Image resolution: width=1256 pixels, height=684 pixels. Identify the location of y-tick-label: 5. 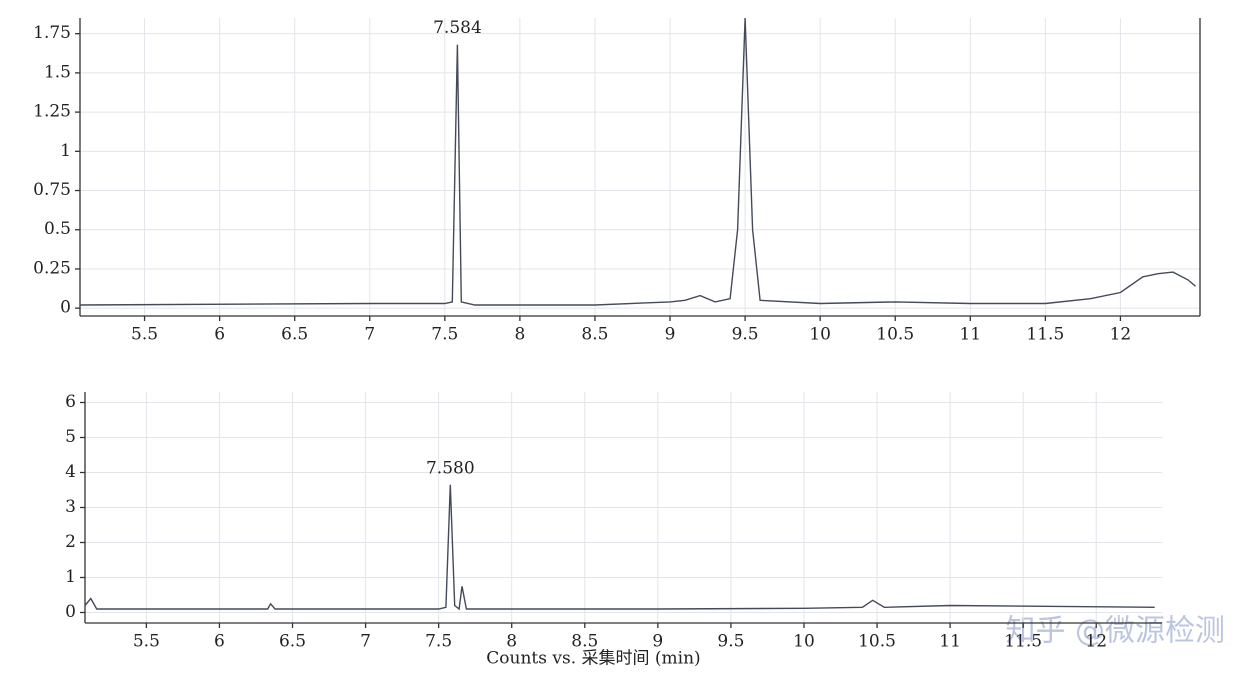
(70, 437).